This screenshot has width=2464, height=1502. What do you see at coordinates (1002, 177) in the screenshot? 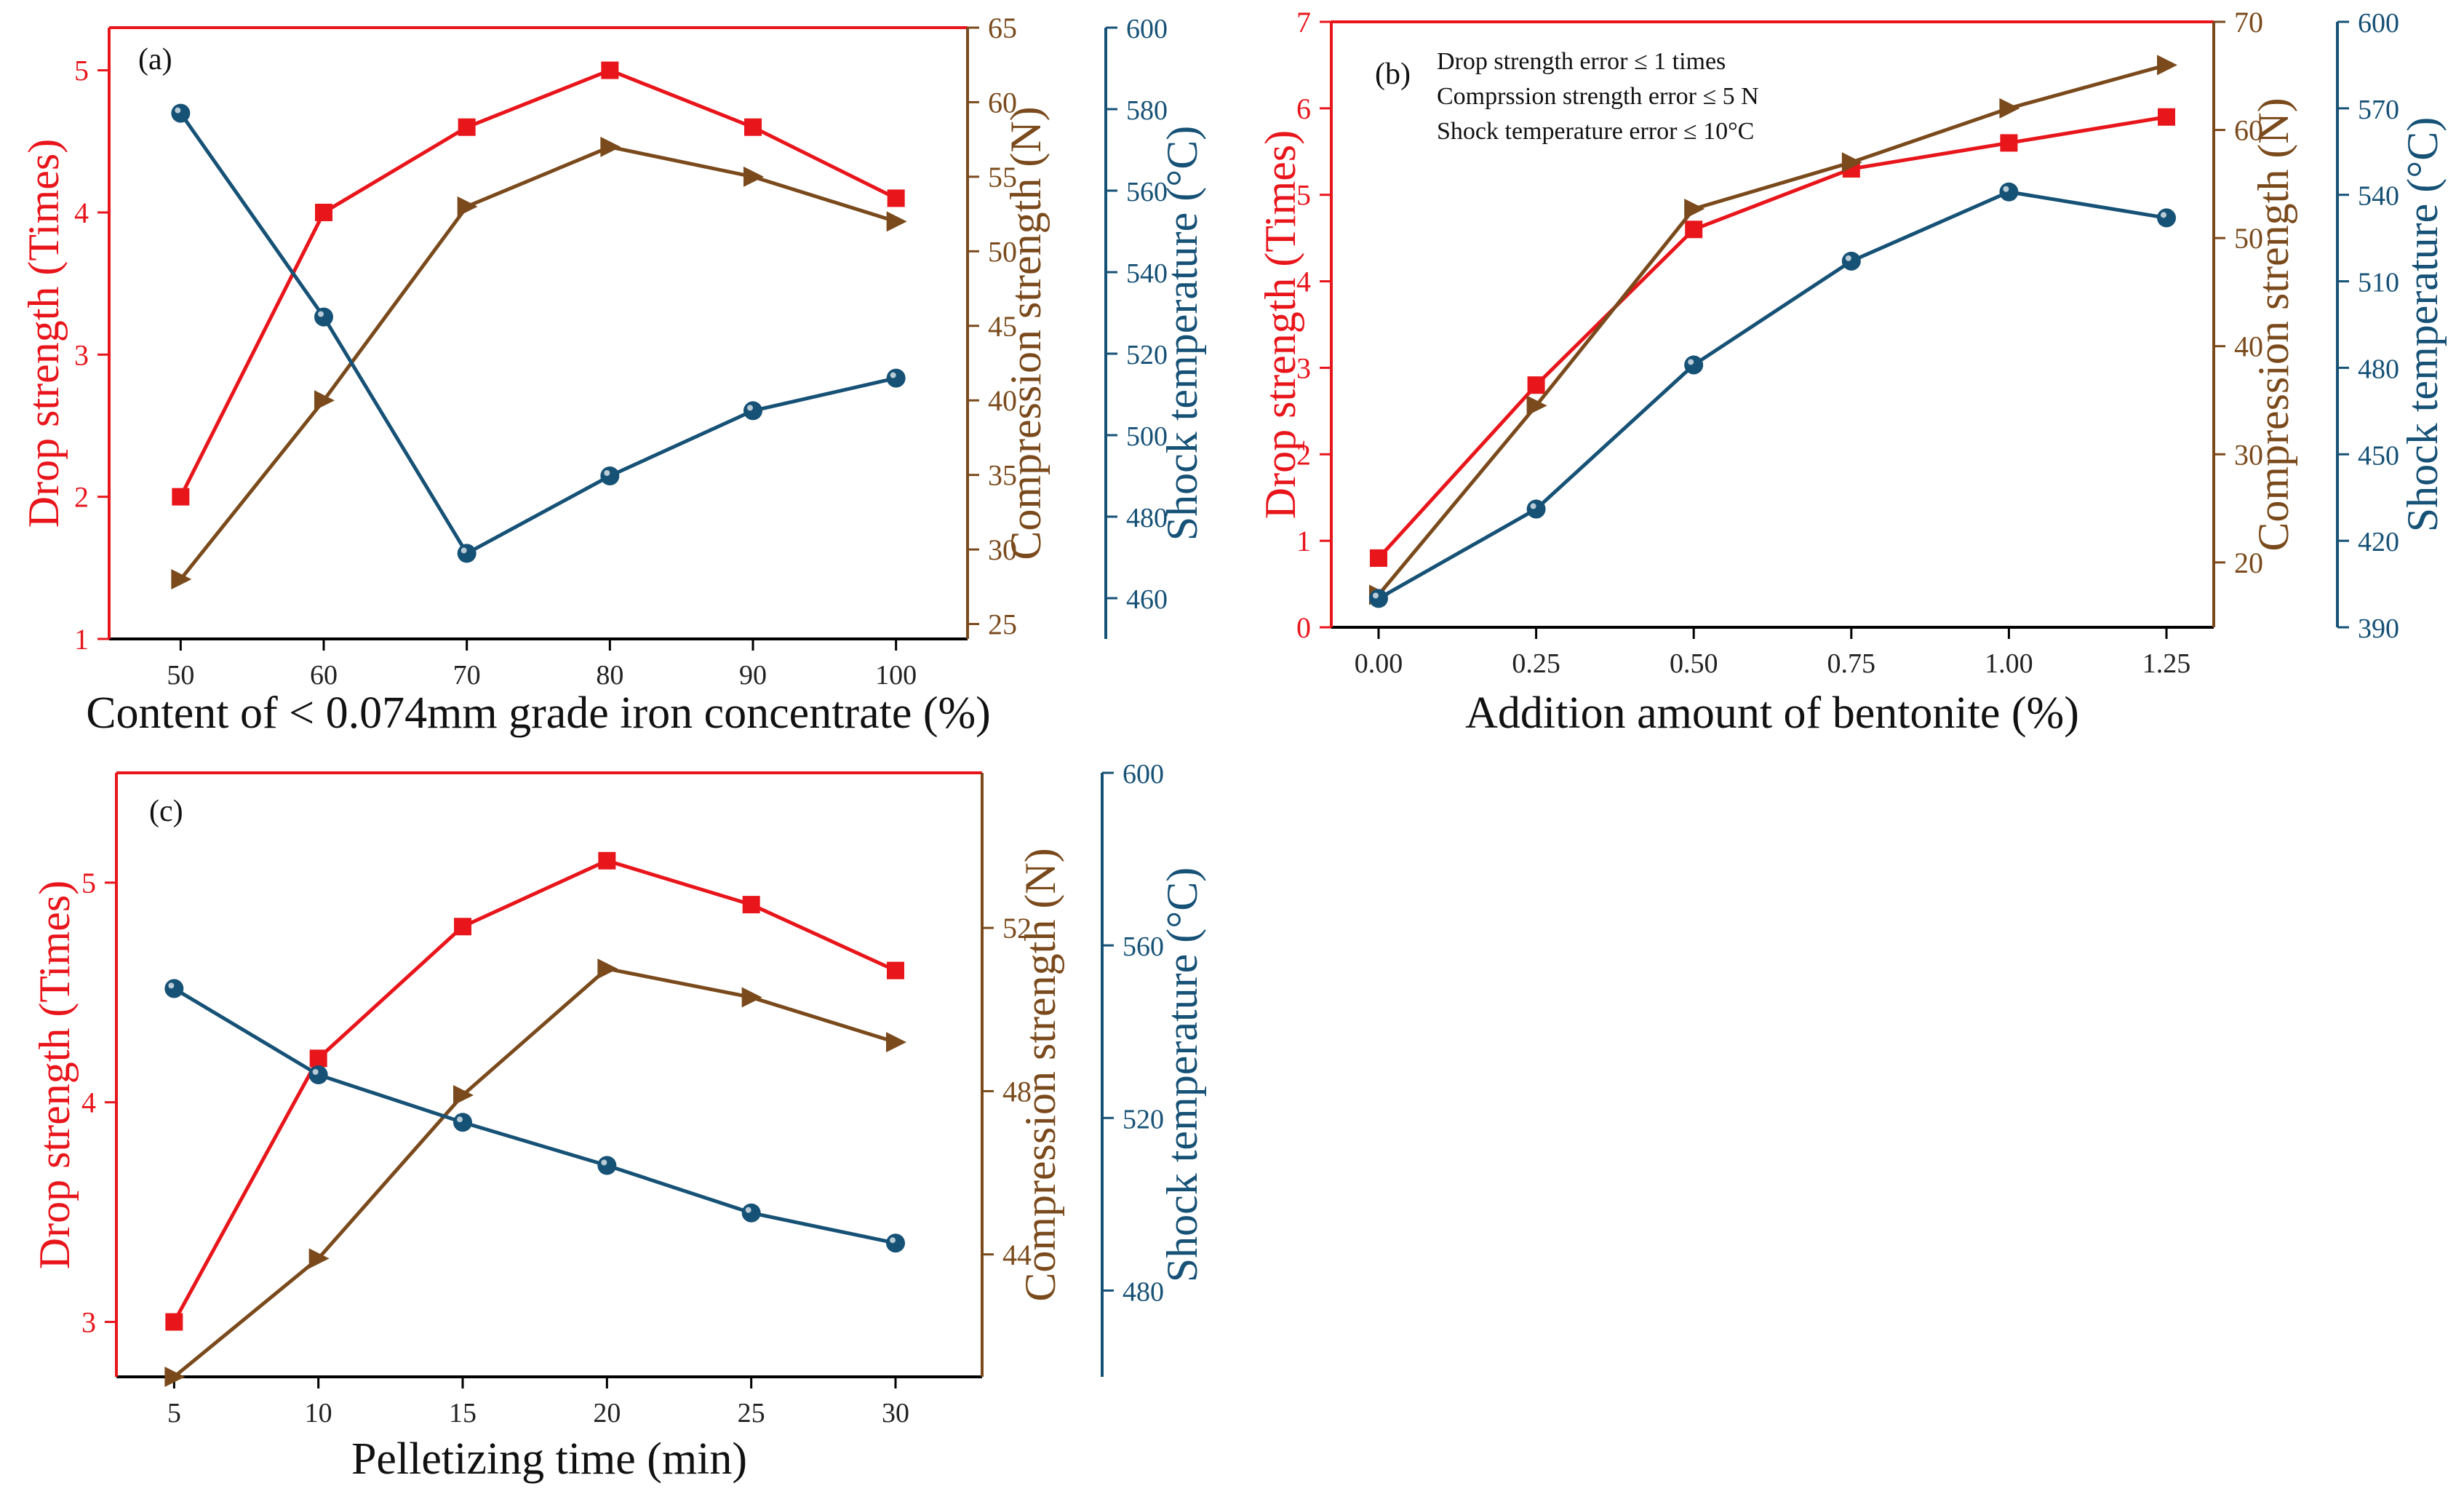
I see `compression-tick-label: 55` at bounding box center [1002, 177].